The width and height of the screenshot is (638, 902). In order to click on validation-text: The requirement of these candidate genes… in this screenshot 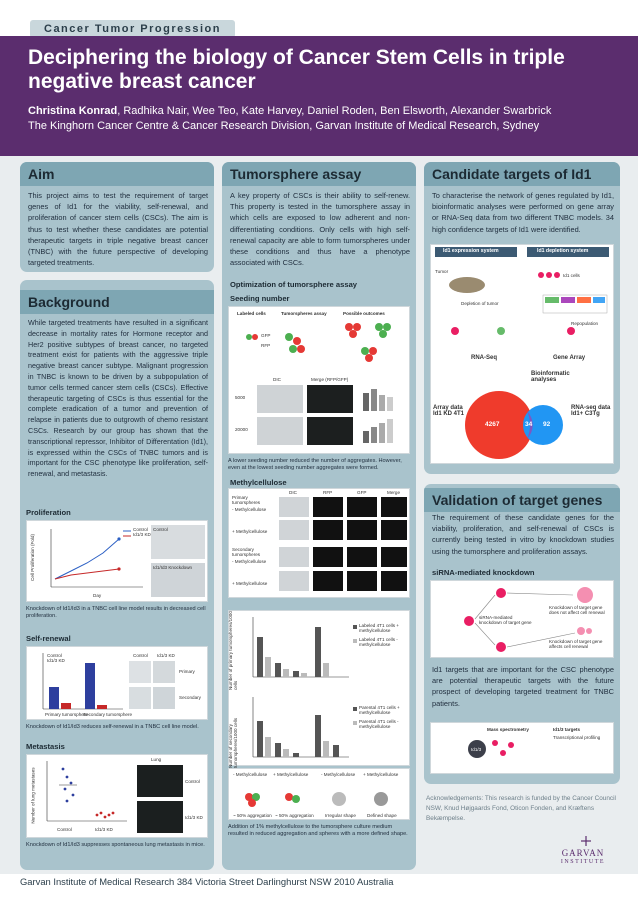, I will do `click(523, 534)`.